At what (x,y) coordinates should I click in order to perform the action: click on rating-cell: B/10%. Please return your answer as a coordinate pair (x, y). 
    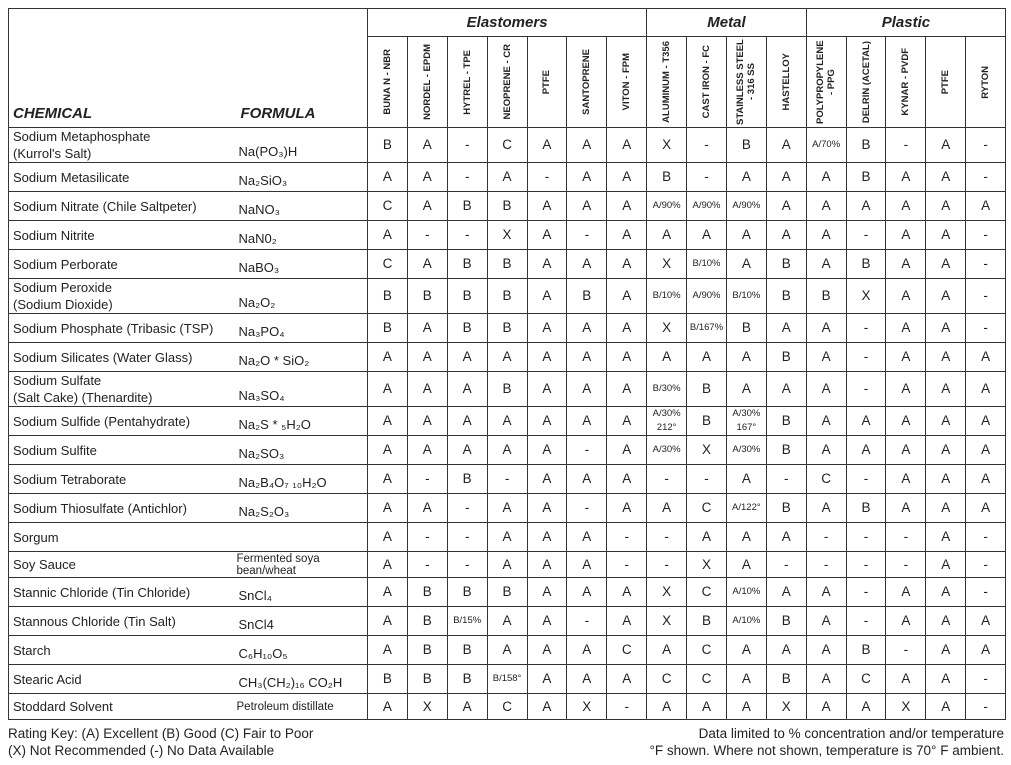
    Looking at the image, I should click on (746, 296).